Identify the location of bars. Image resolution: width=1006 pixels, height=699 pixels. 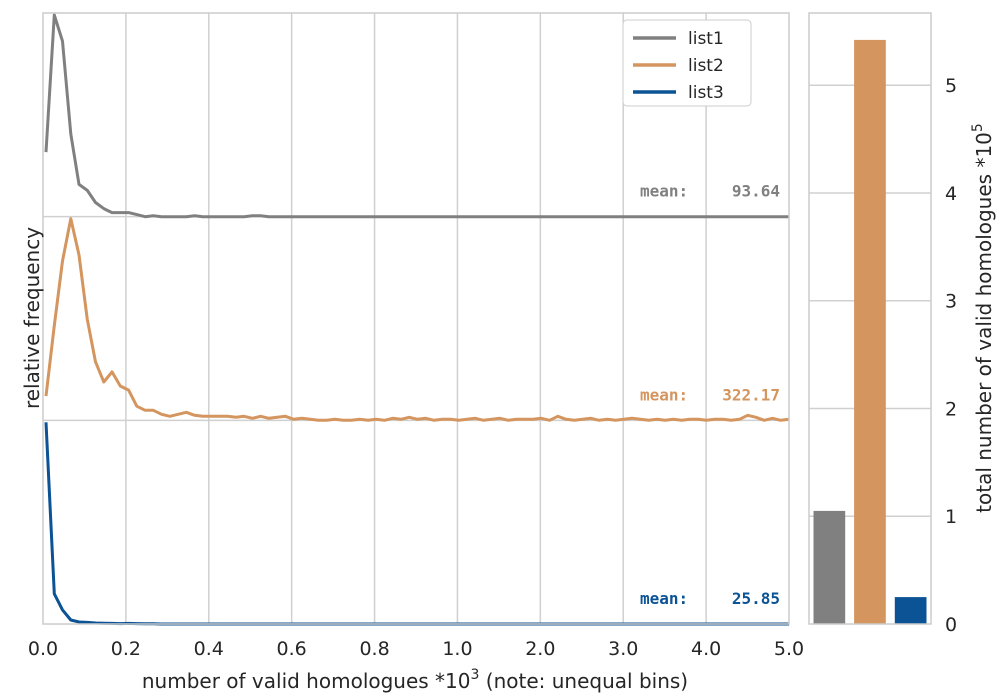
(870, 331).